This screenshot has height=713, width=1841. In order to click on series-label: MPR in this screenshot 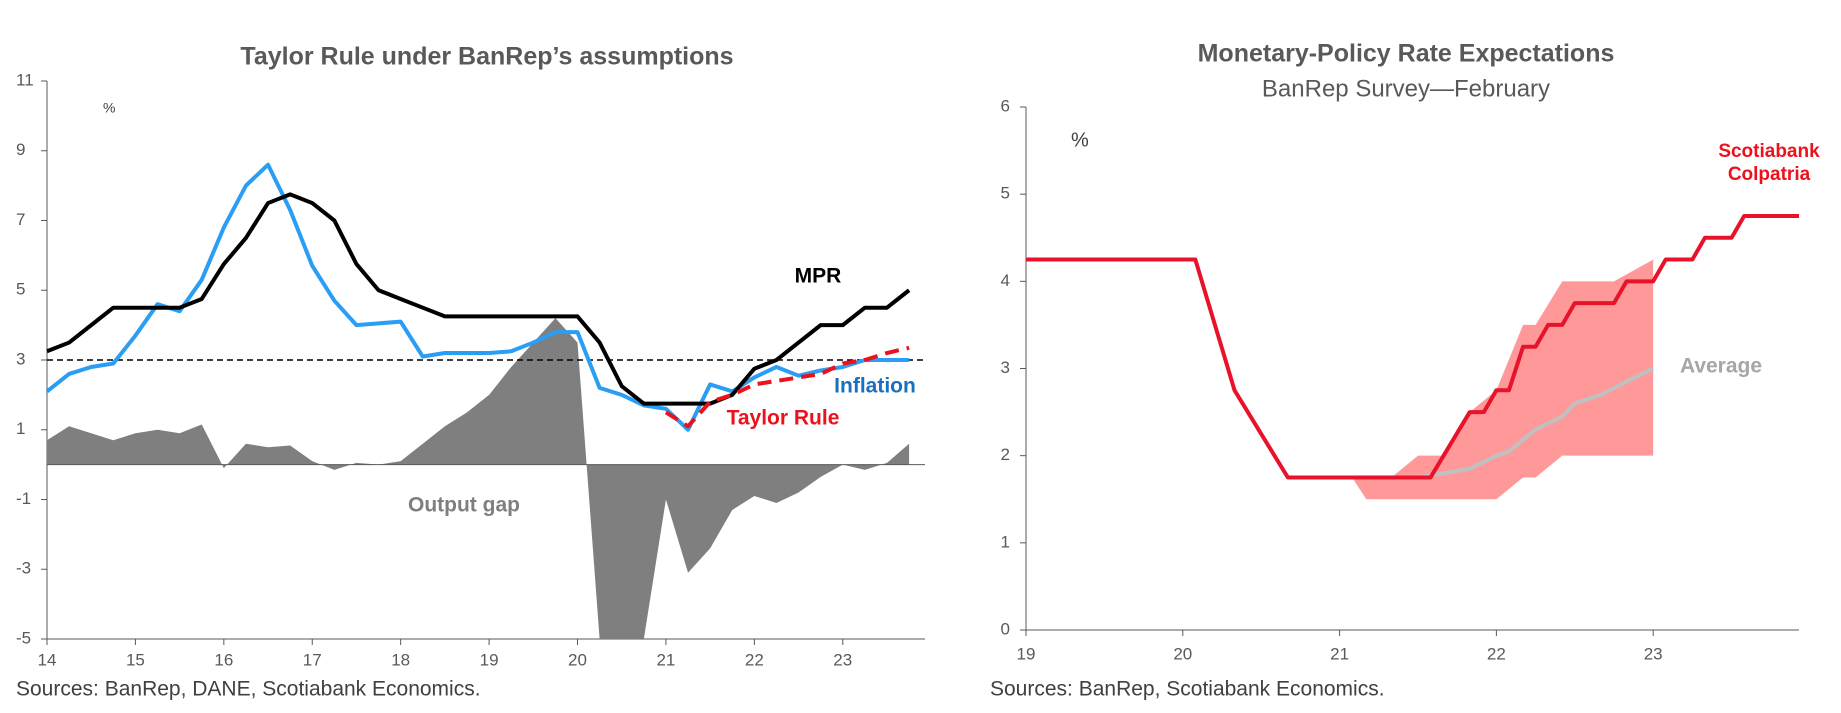, I will do `click(818, 276)`.